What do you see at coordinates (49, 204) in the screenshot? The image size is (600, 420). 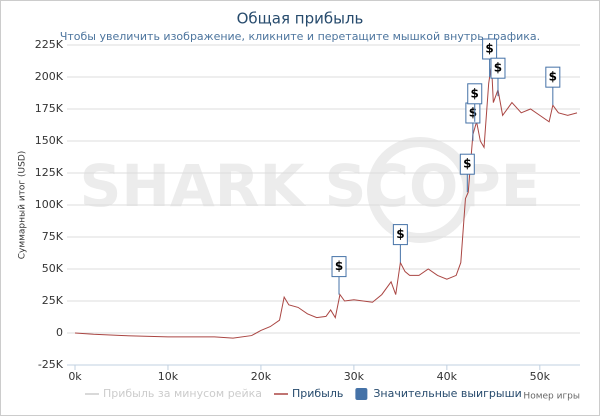 I see `y-tick-label: 100K` at bounding box center [49, 204].